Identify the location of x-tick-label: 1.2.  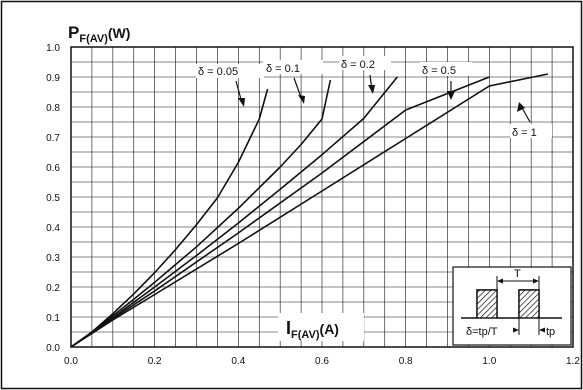
(573, 361).